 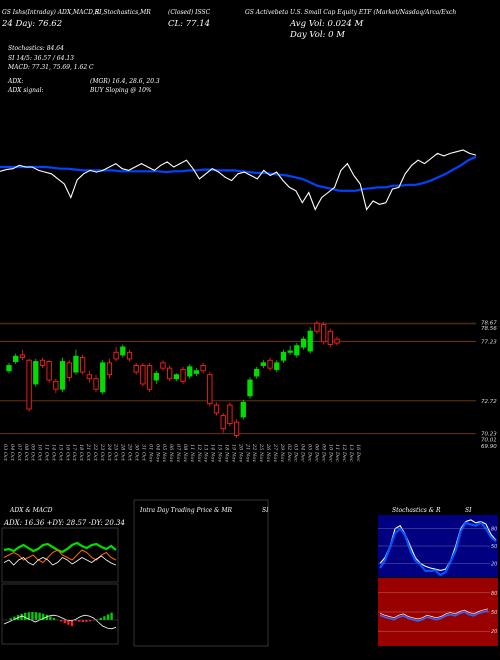 I want to click on date-label: 21 Nov, so click(x=247, y=452).